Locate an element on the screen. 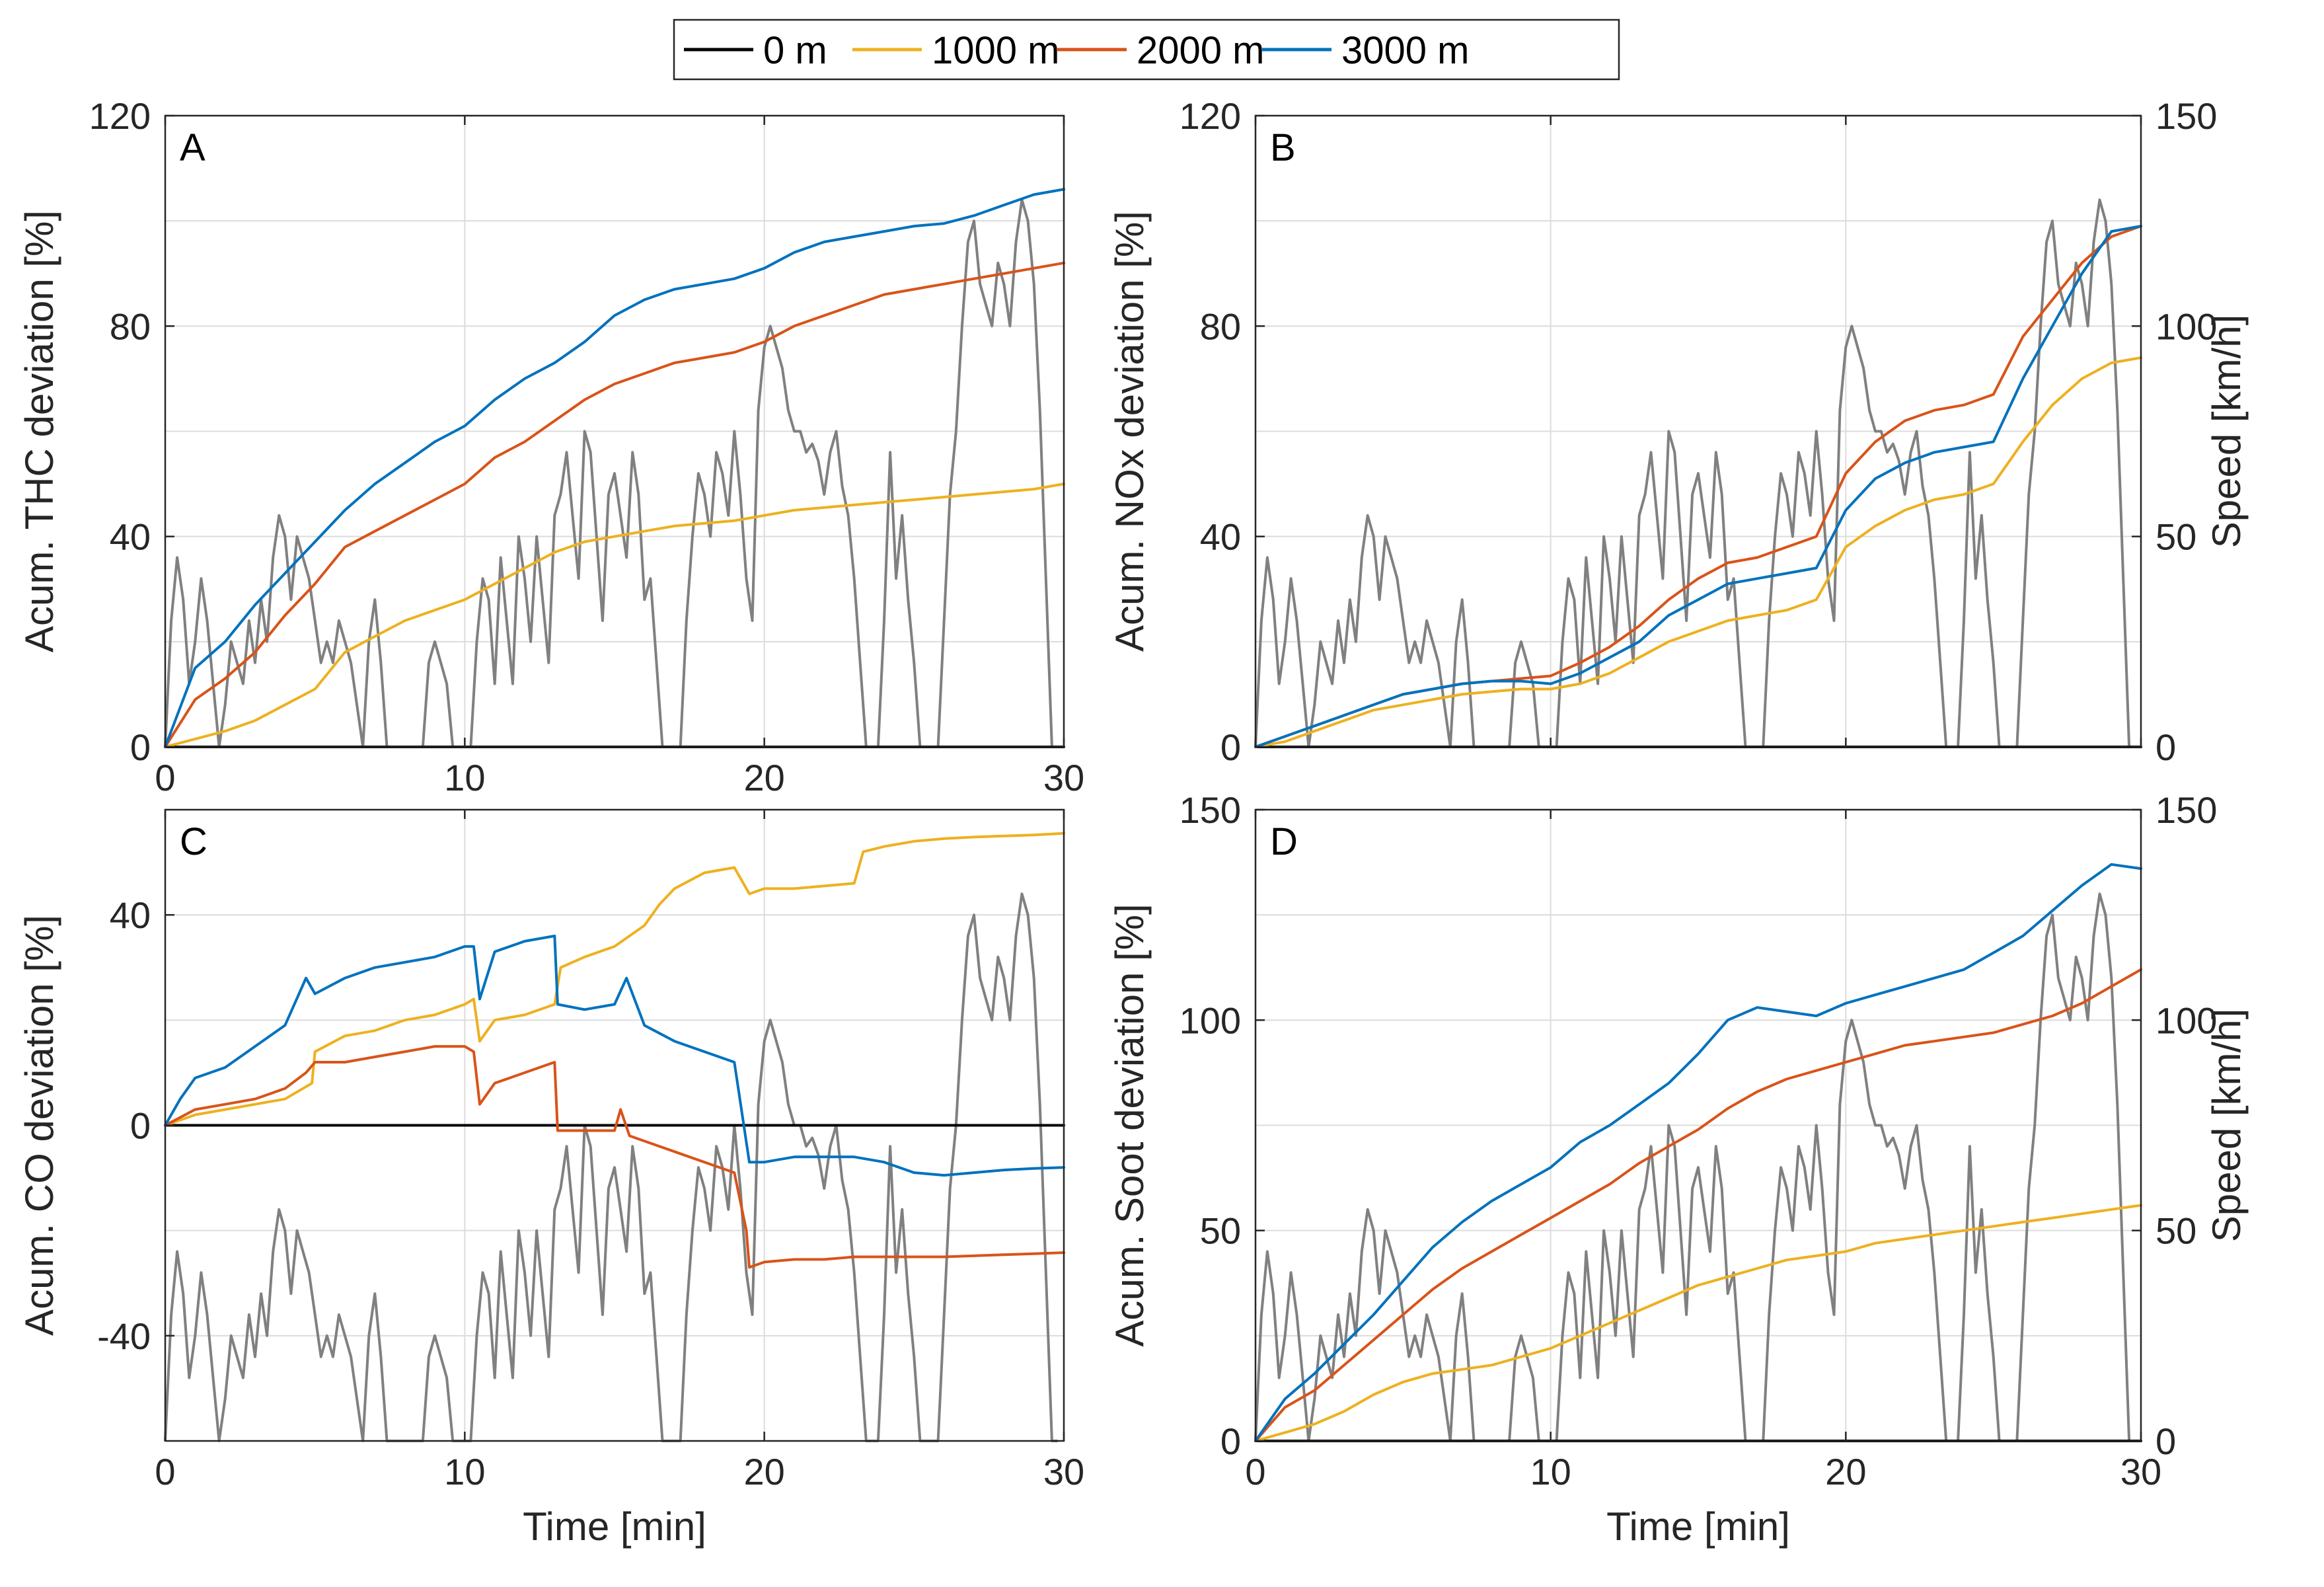 Image resolution: width=2324 pixels, height=1587 pixels. panel-b-series-2000-m is located at coordinates (1698, 487).